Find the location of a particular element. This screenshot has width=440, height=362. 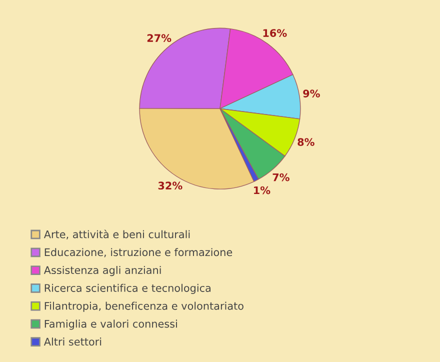

legend-label: Ricerca scientifica e tecnologica is located at coordinates (127, 289).